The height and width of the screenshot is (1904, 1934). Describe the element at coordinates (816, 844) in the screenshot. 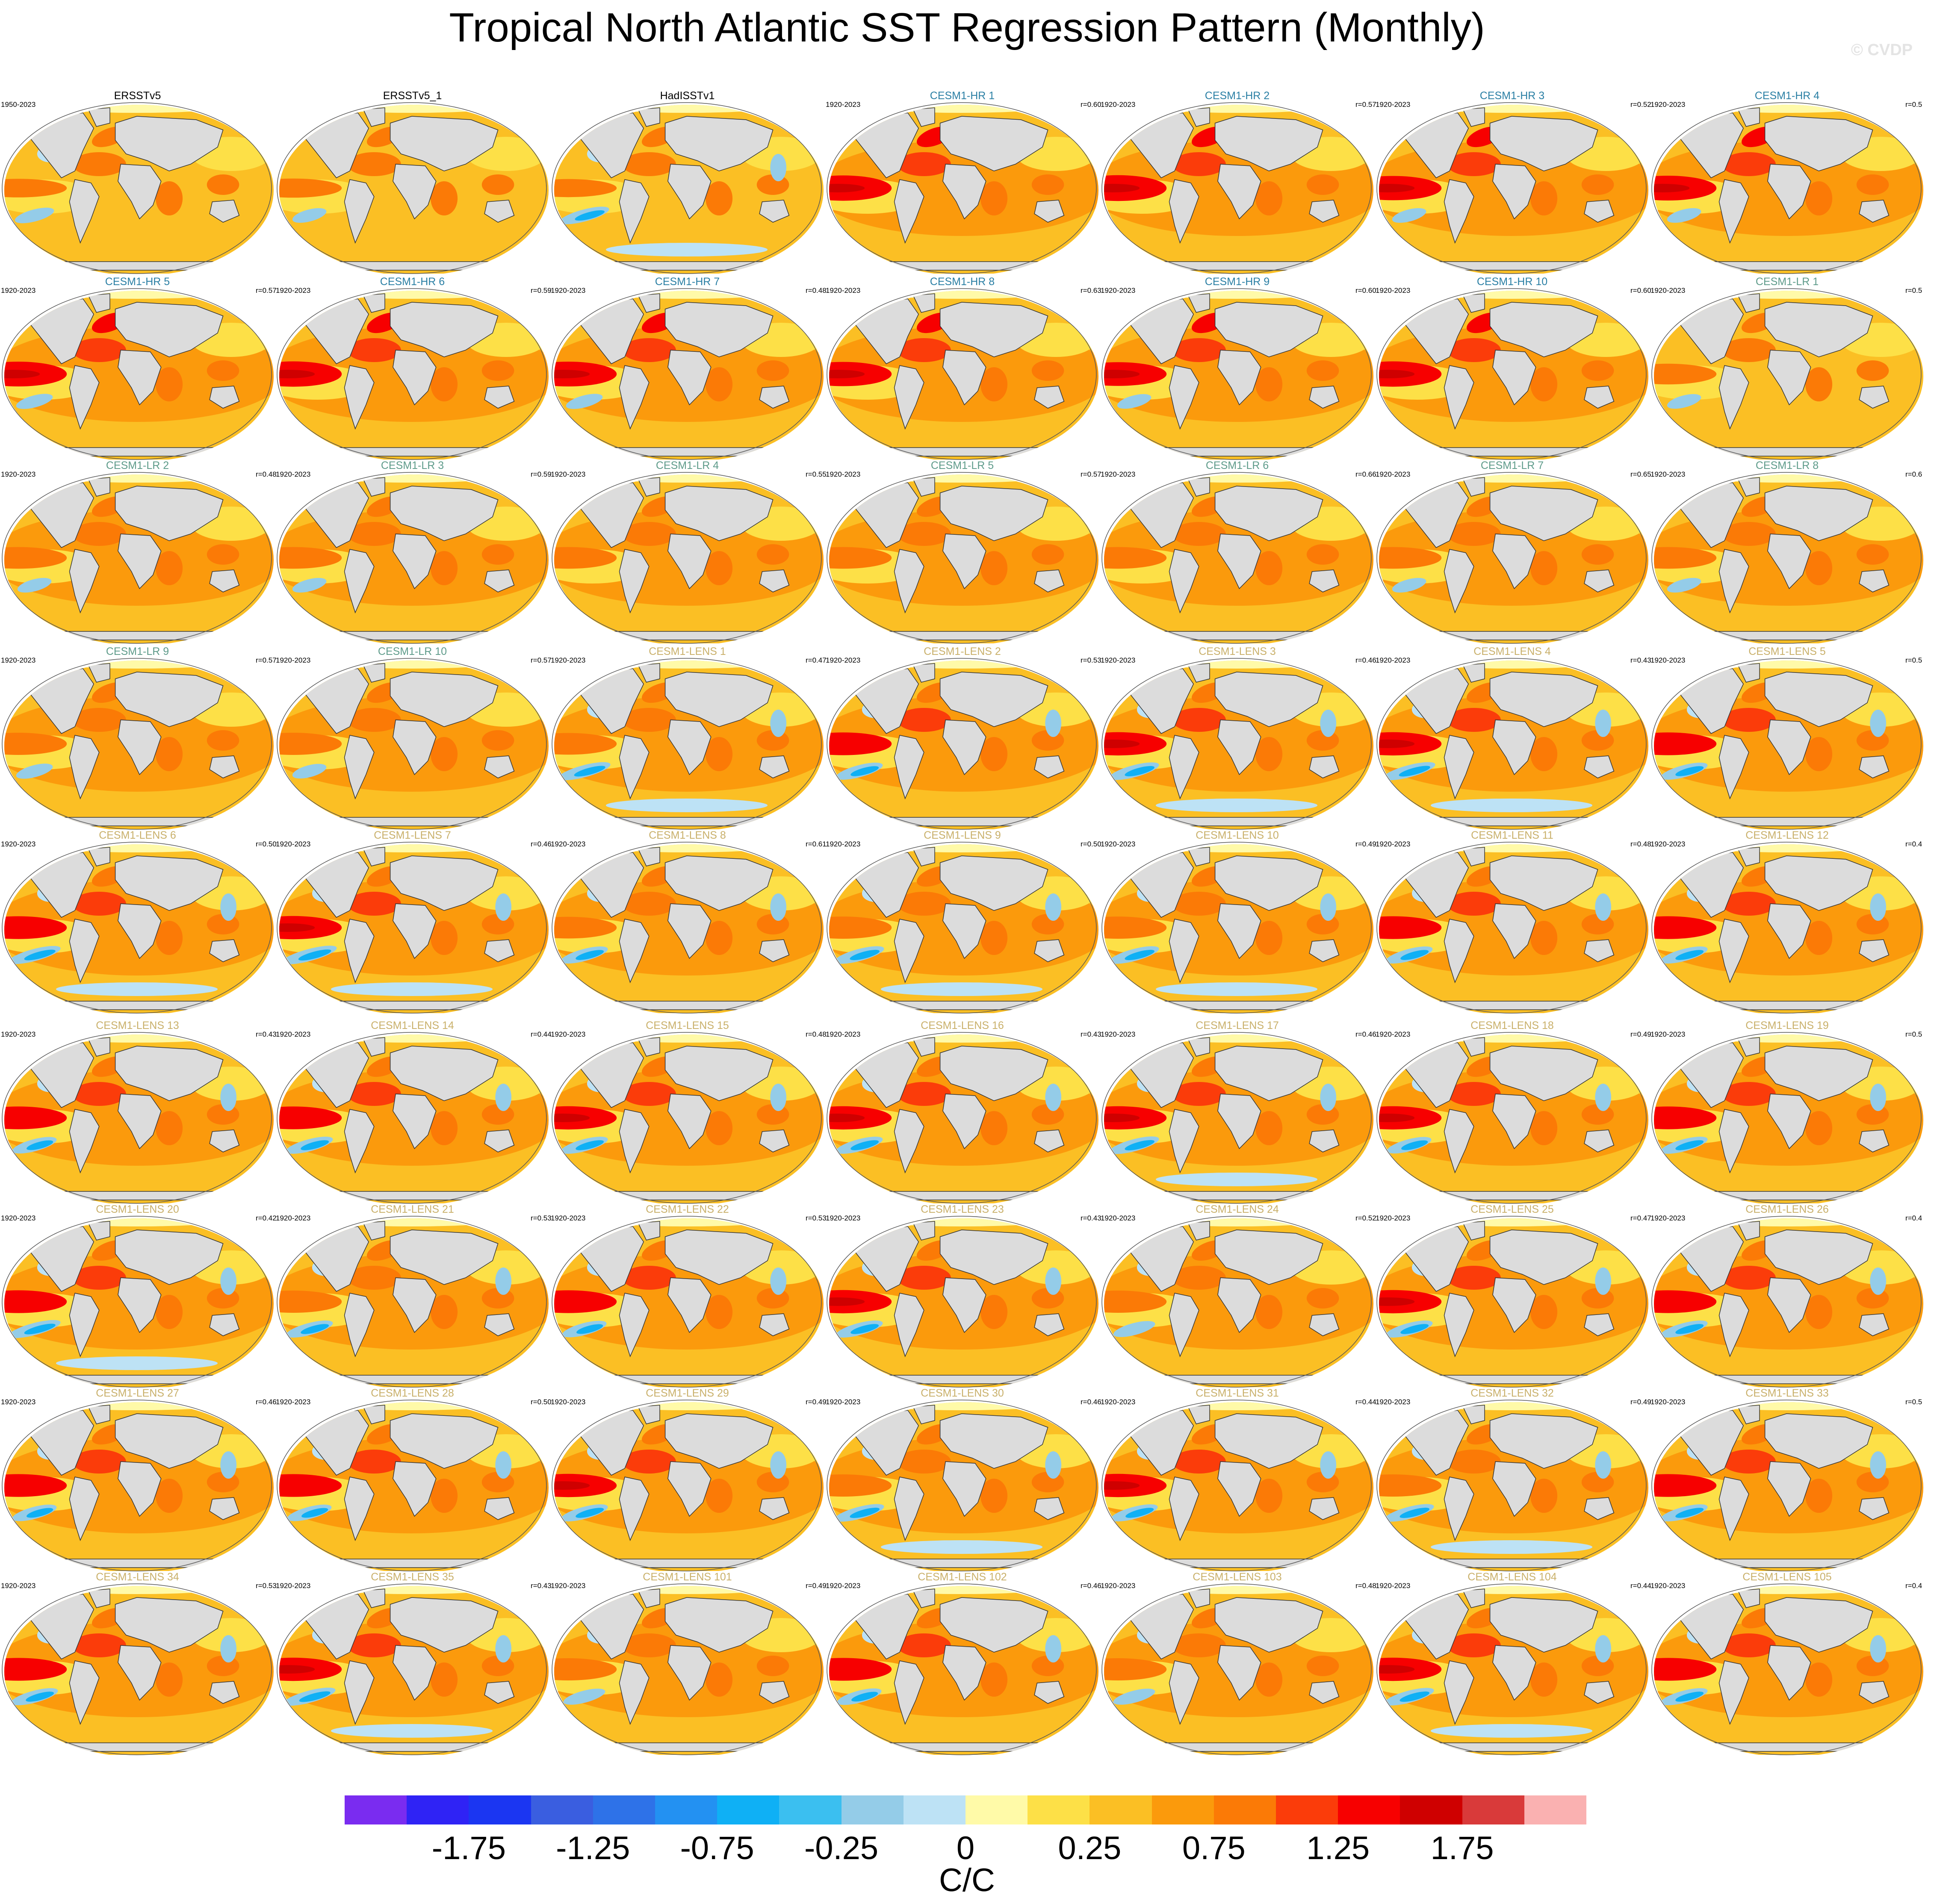

I see `panel-correlation: r=0.61` at that location.